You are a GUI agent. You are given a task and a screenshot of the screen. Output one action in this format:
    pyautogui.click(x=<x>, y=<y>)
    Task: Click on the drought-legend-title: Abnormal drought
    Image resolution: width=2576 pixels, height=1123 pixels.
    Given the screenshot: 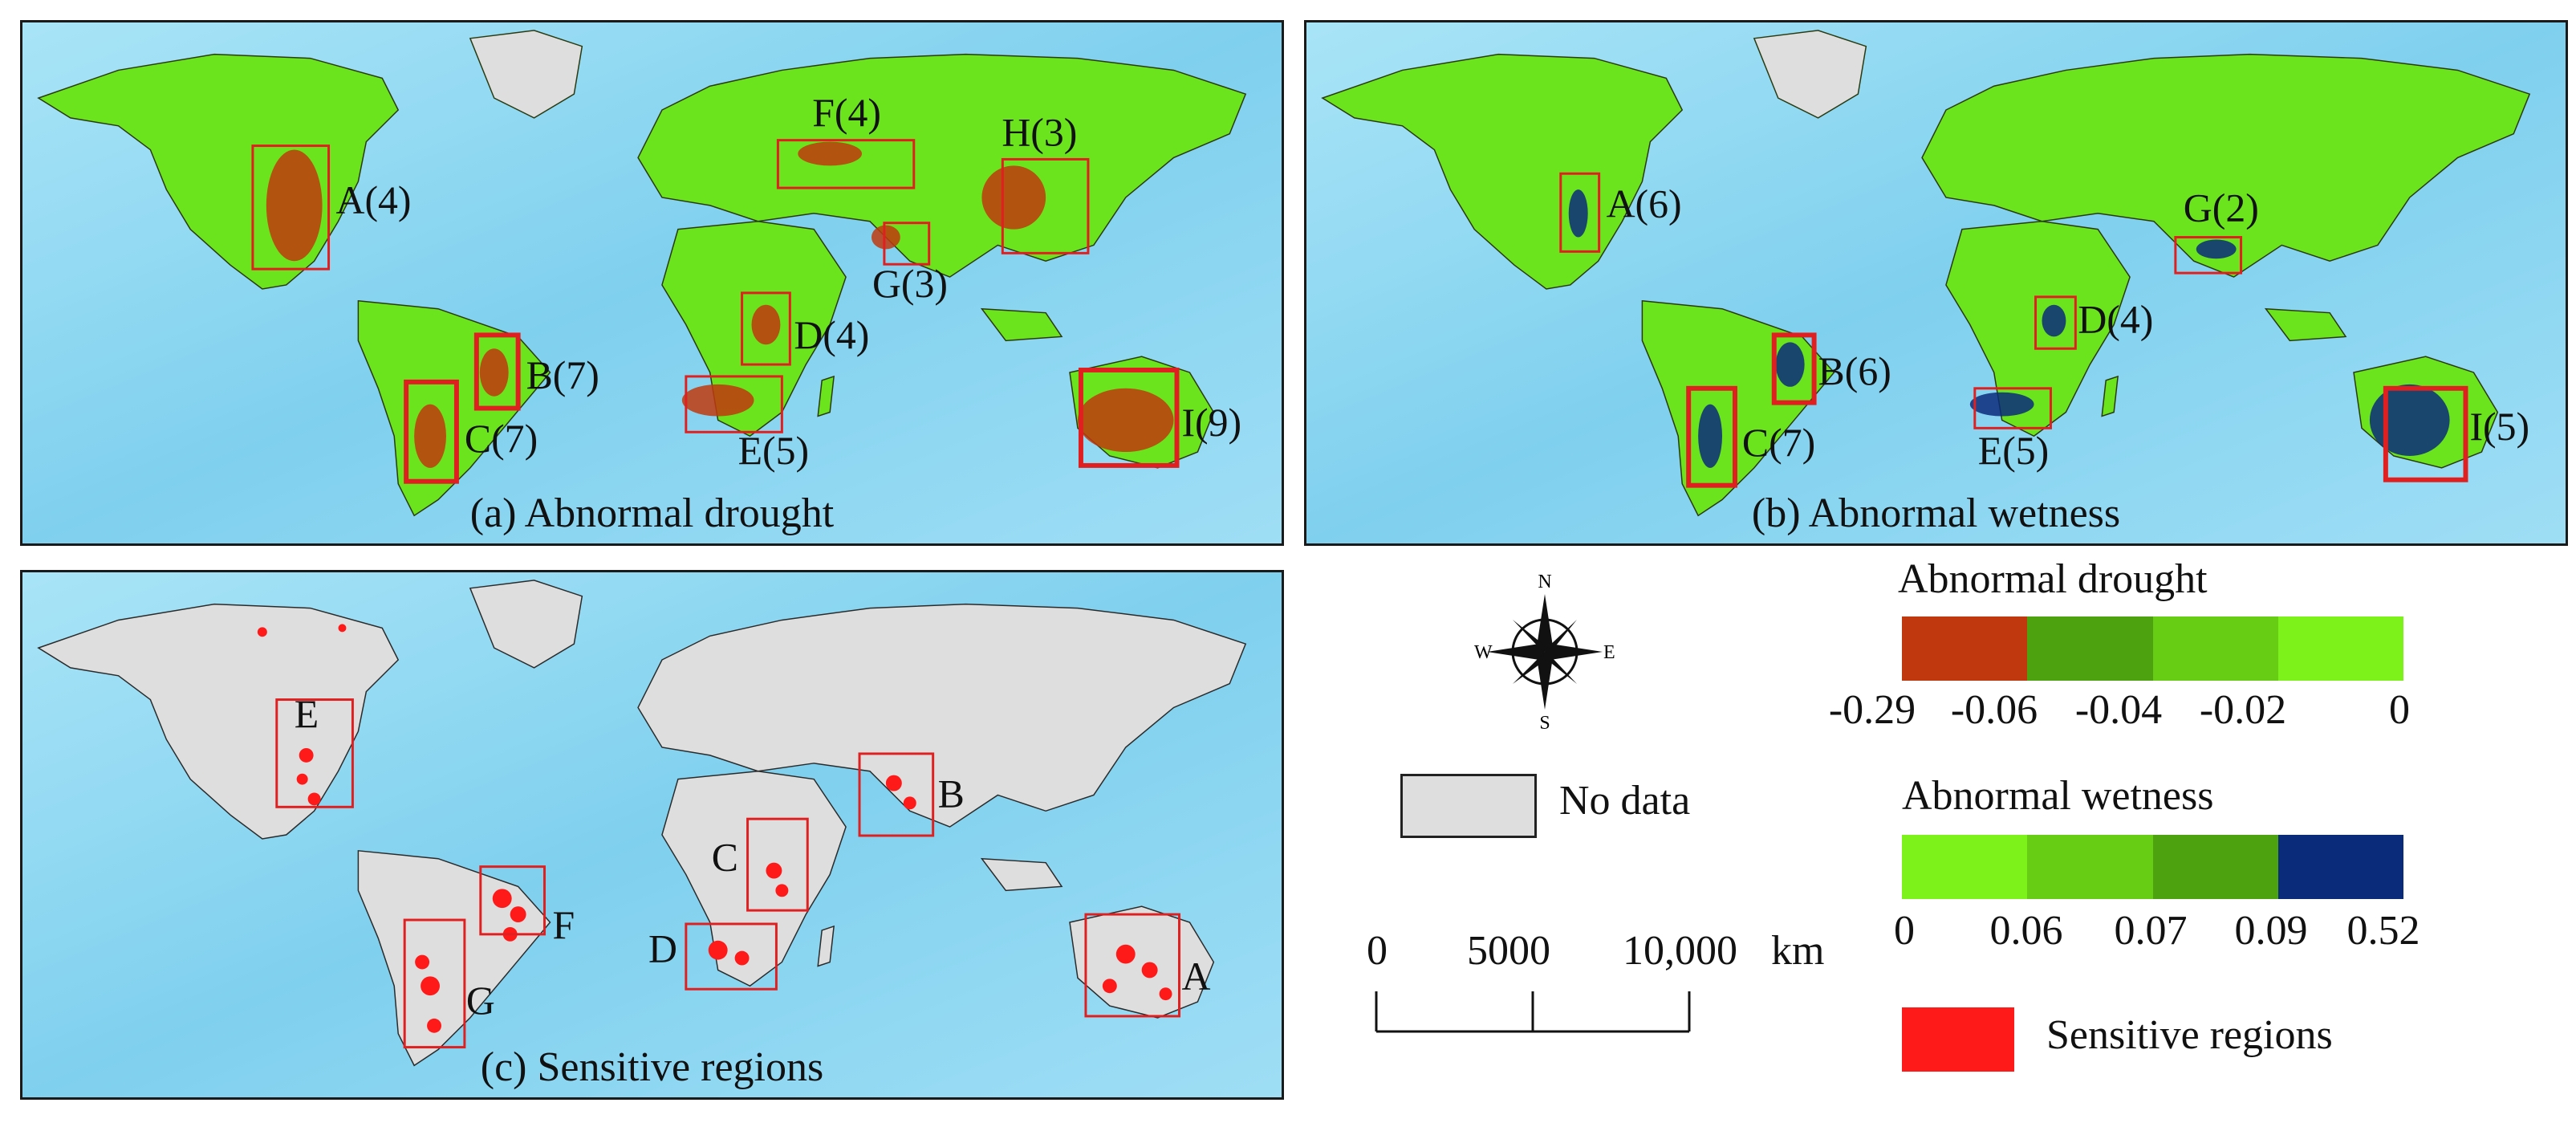 What is the action you would take?
    pyautogui.click(x=2053, y=579)
    